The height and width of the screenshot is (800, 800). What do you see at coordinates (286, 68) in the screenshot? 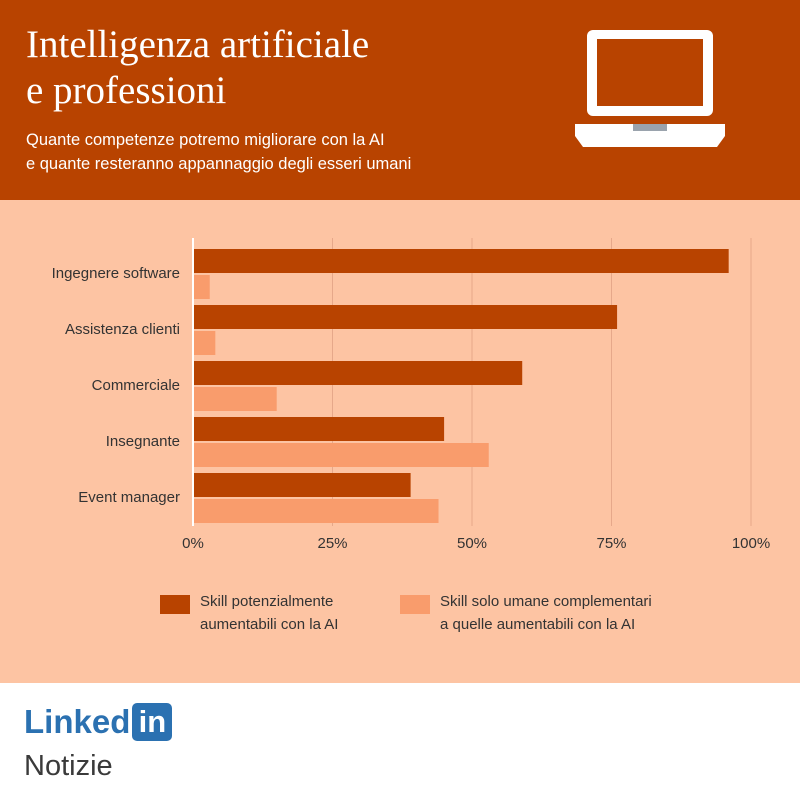
I see `page-title: Intelligenza artificiale e professioni` at bounding box center [286, 68].